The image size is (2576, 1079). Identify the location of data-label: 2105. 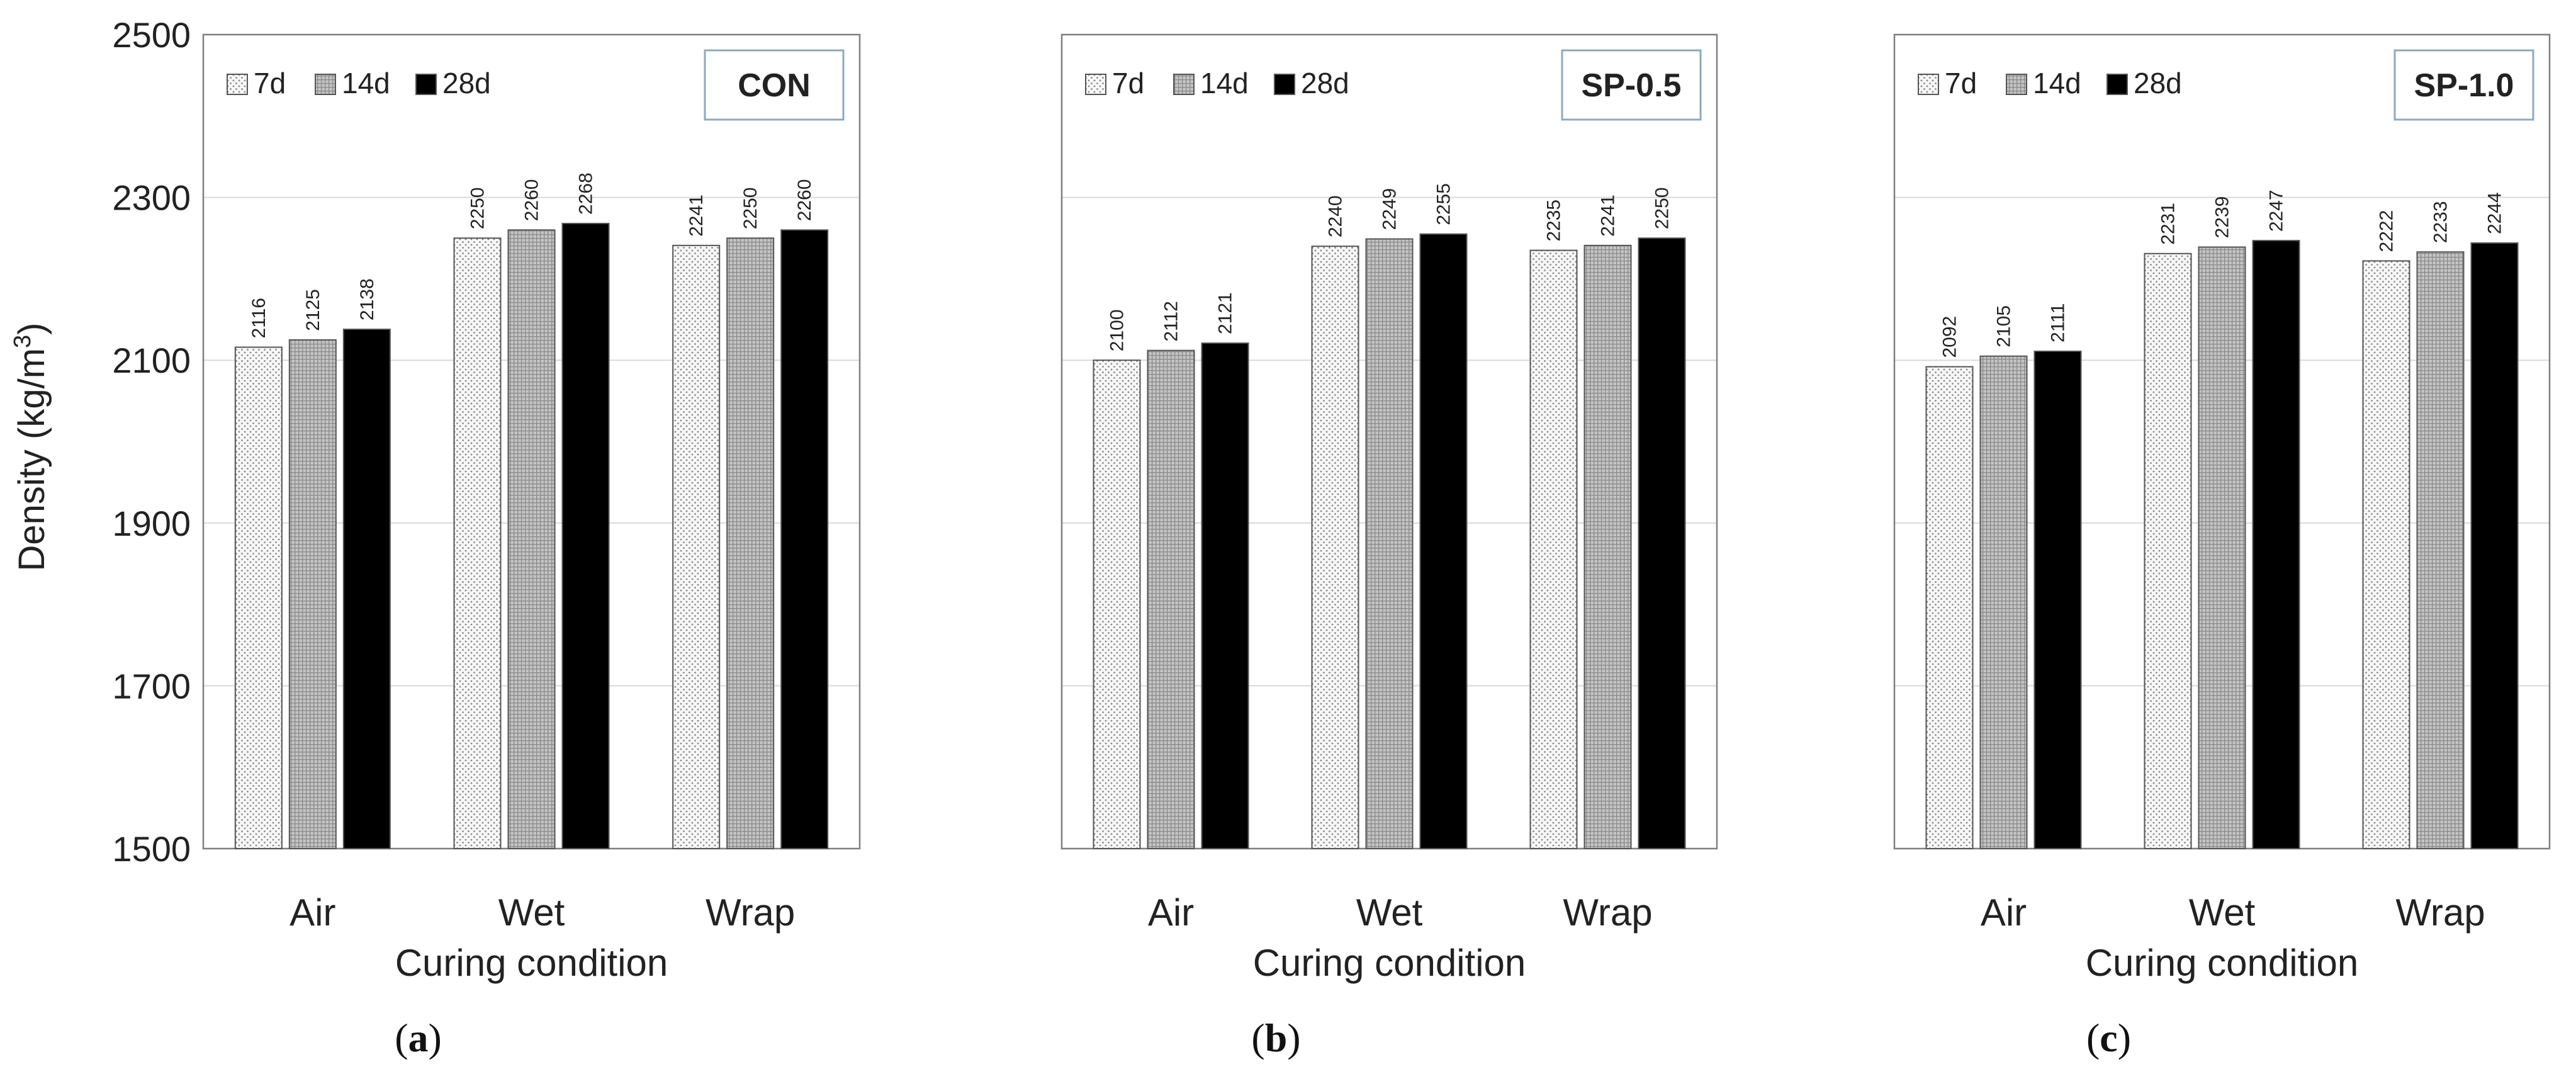
(2004, 326).